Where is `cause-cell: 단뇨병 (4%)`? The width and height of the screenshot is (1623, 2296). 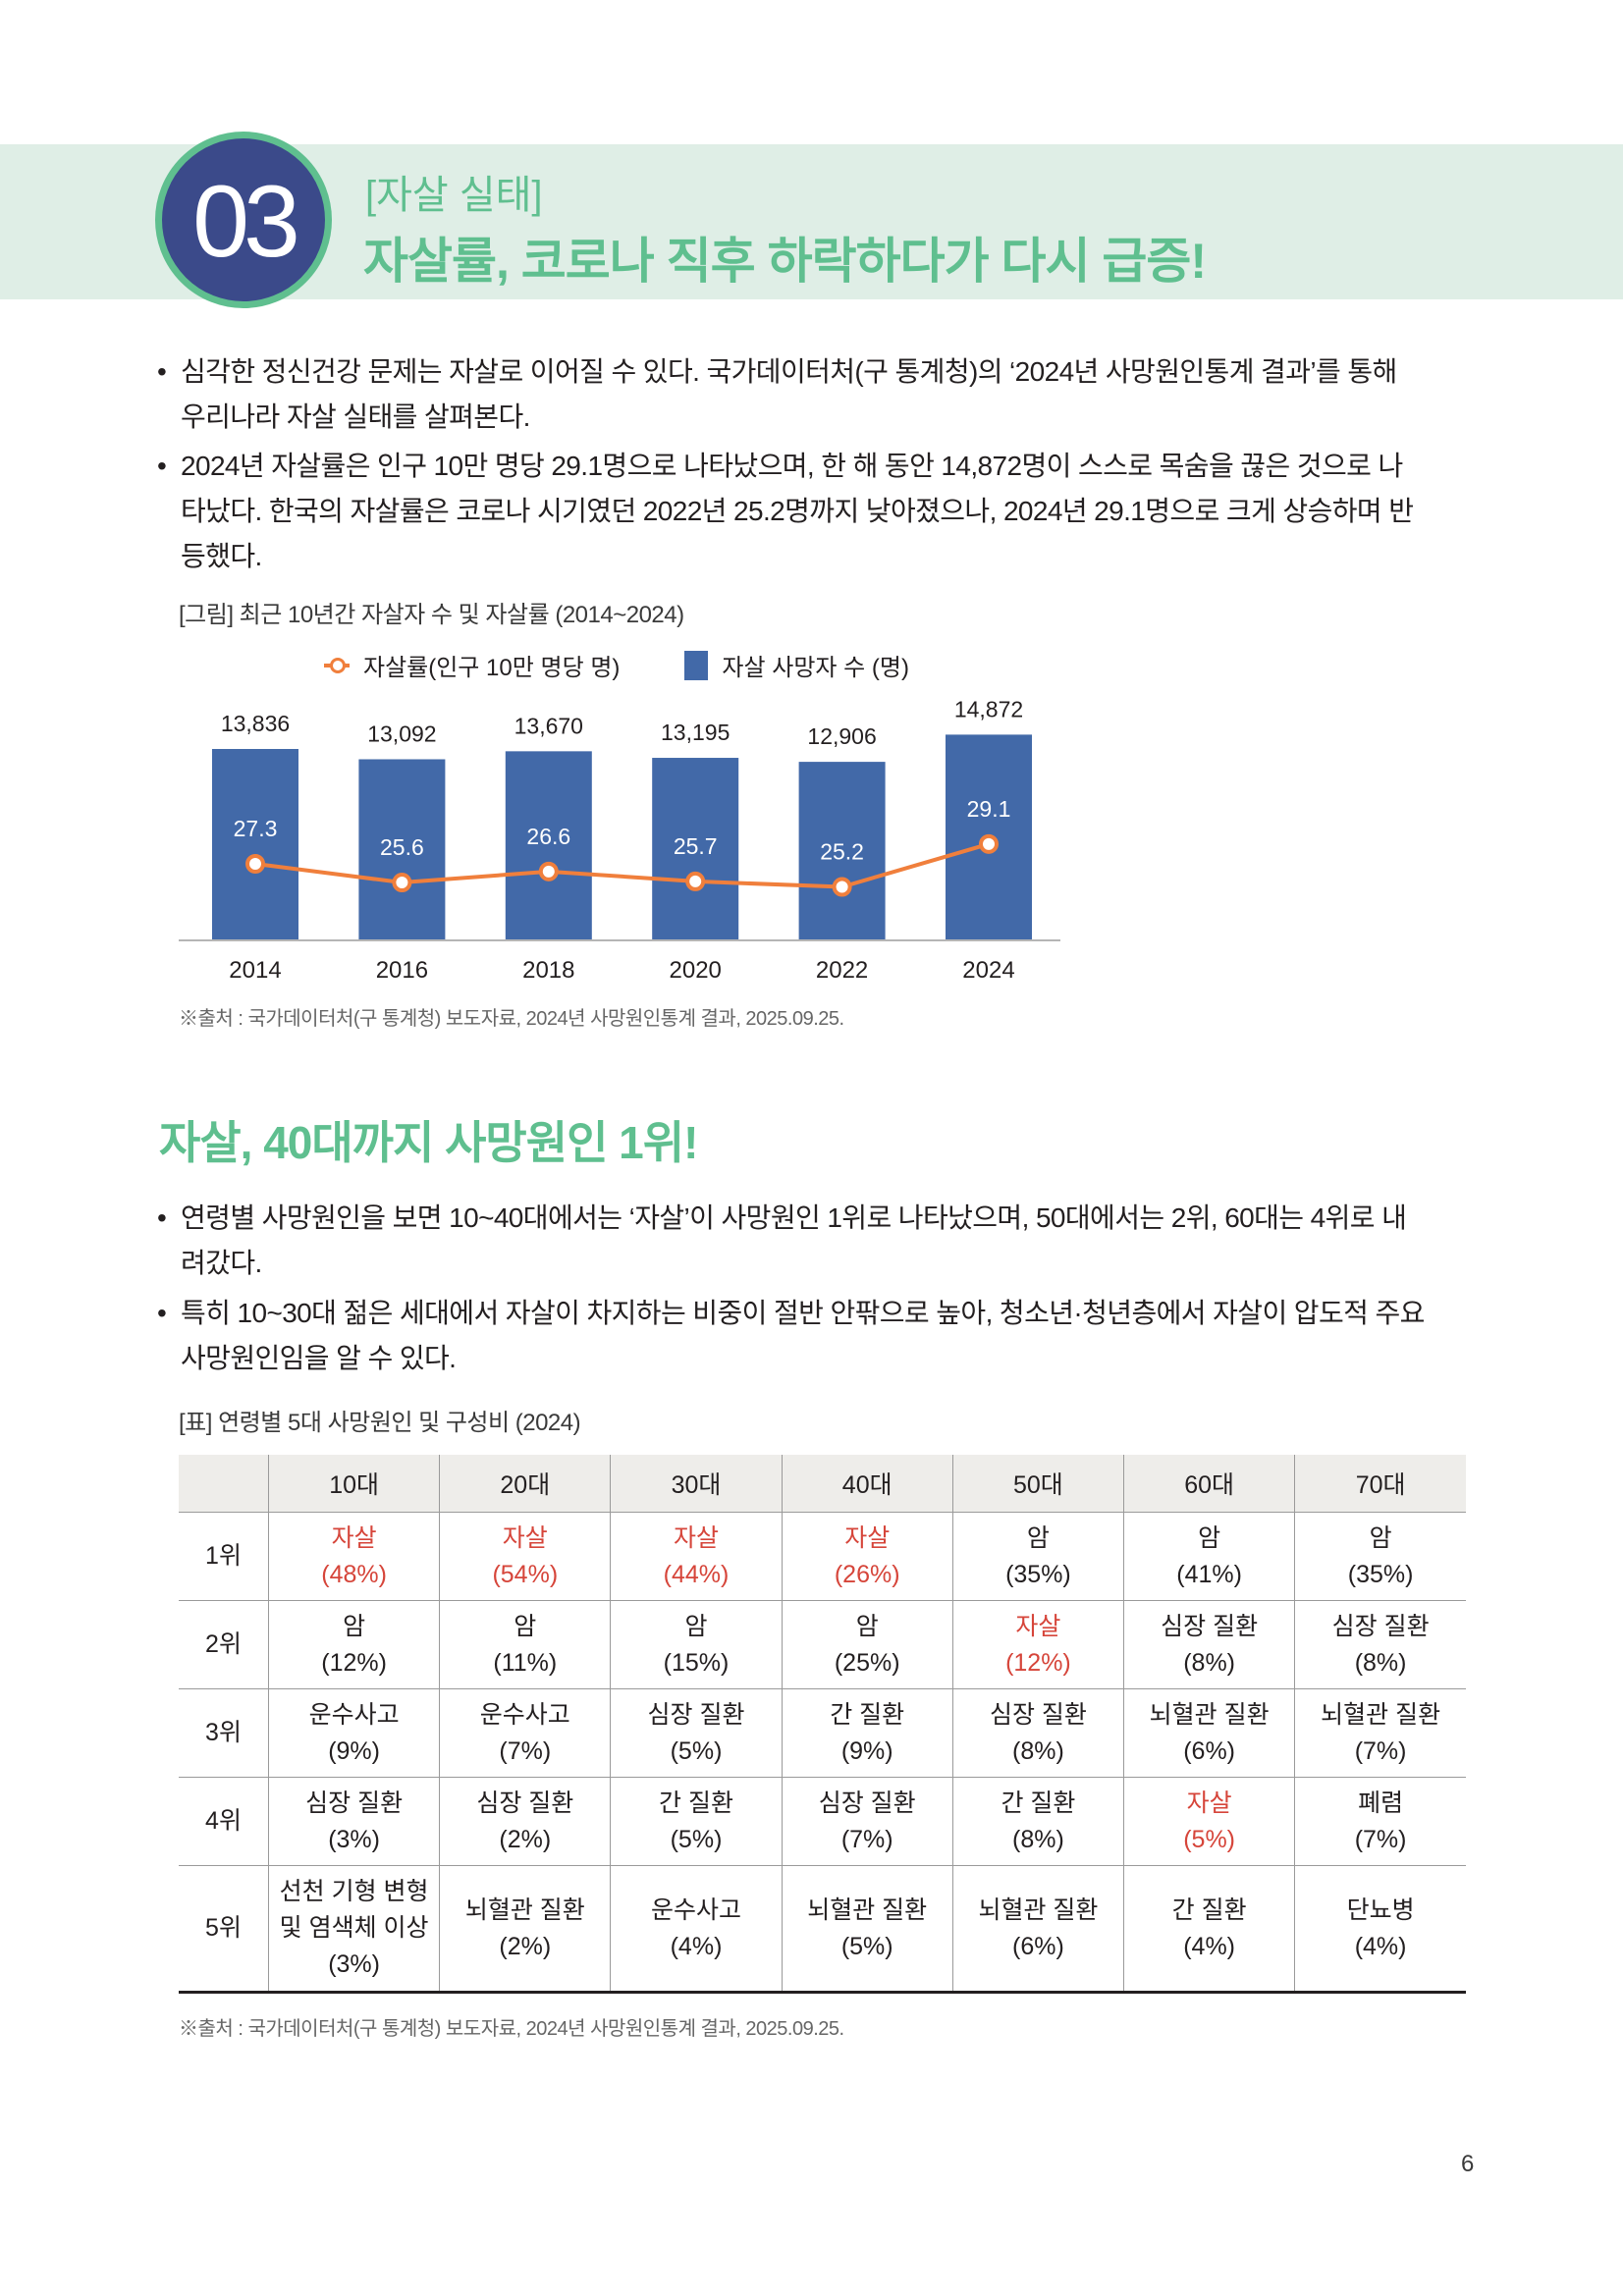 cause-cell: 단뇨병 (4%) is located at coordinates (1380, 1929).